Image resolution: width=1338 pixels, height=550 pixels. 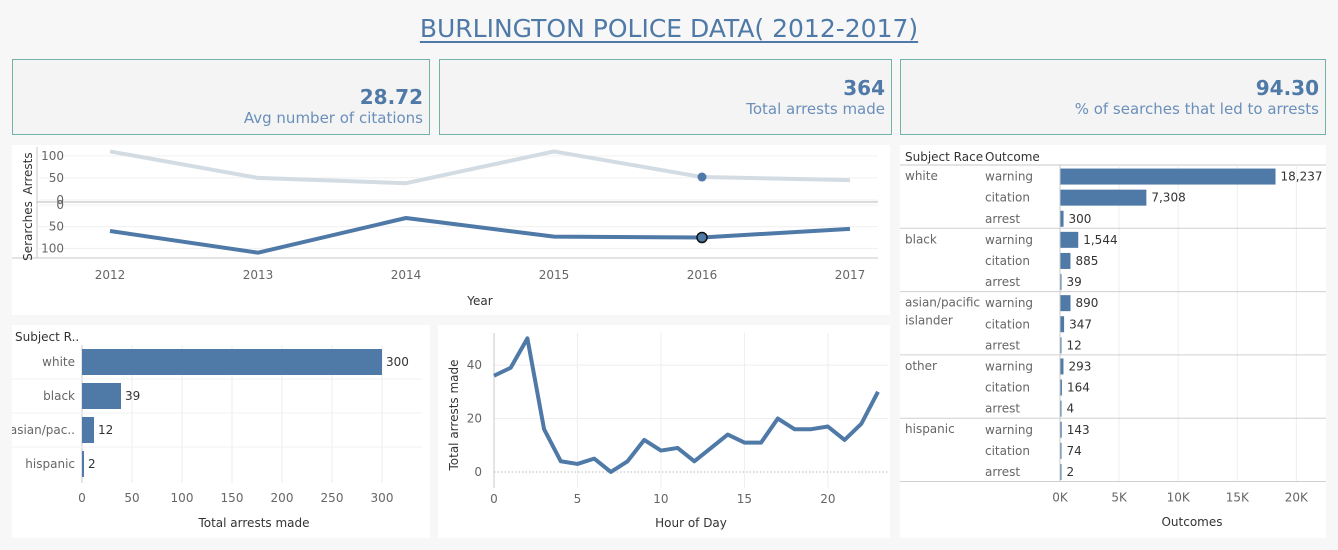 What do you see at coordinates (578, 499) in the screenshot?
I see `hourly-x-tick-label: 5` at bounding box center [578, 499].